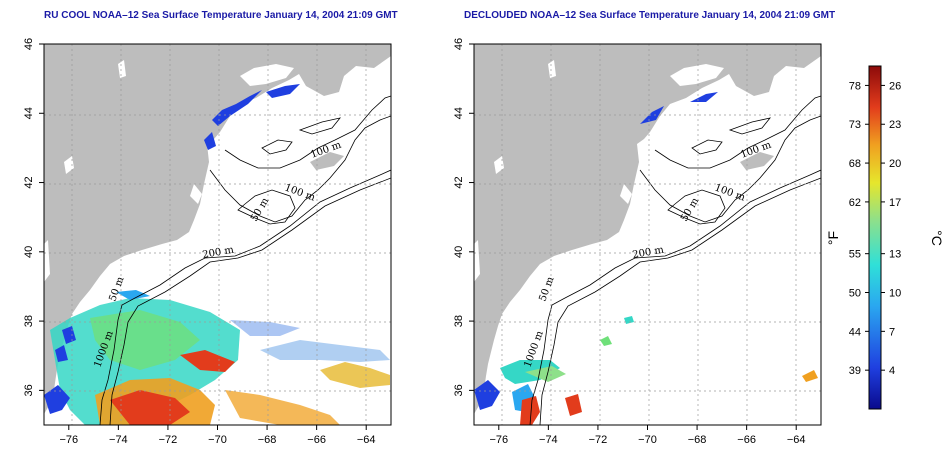 Image resolution: width=950 pixels, height=475 pixels. Describe the element at coordinates (29, 44) in the screenshot. I see `left-y-tick-label: 46` at that location.